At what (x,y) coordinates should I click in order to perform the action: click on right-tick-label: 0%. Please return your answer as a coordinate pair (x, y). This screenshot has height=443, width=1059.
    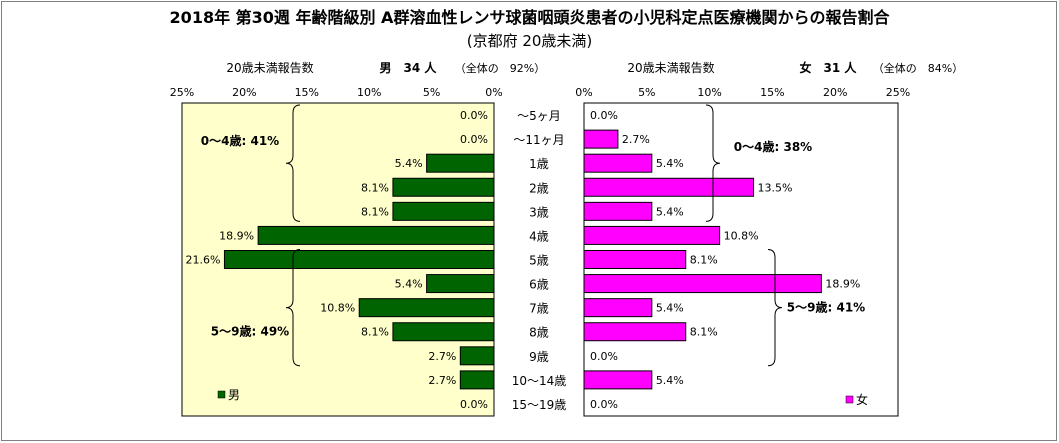
    Looking at the image, I should click on (583, 92).